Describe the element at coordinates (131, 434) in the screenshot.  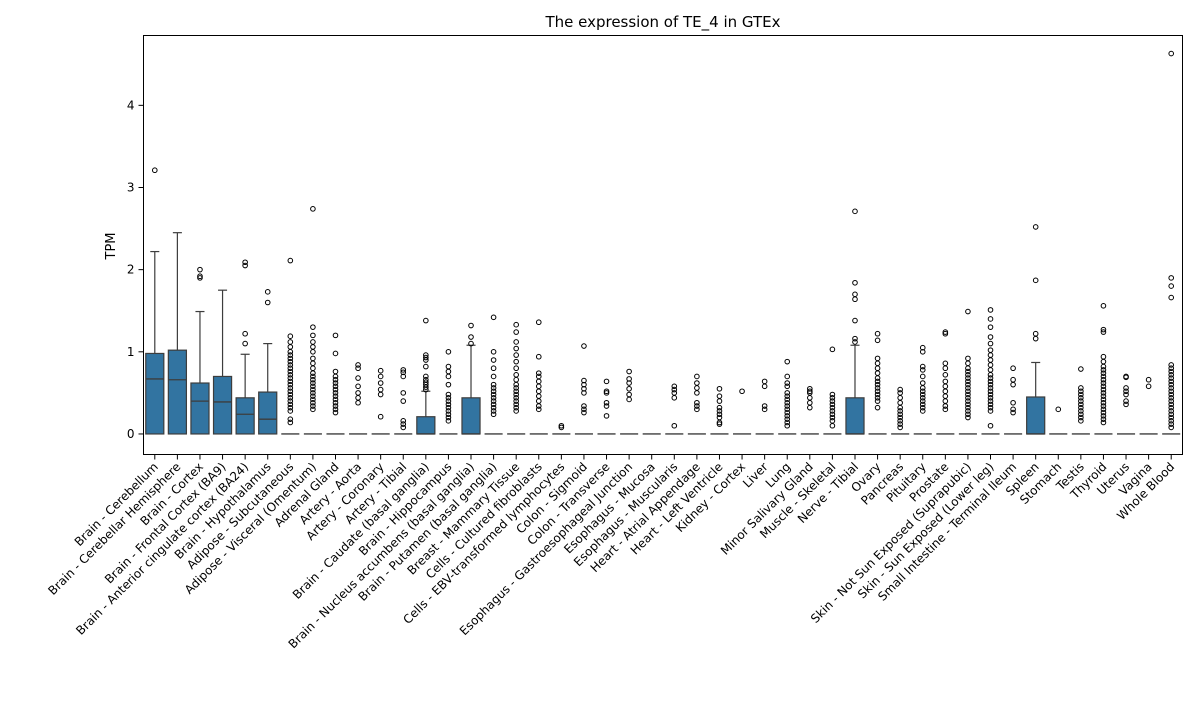
I see `y-tick-label: 0` at that location.